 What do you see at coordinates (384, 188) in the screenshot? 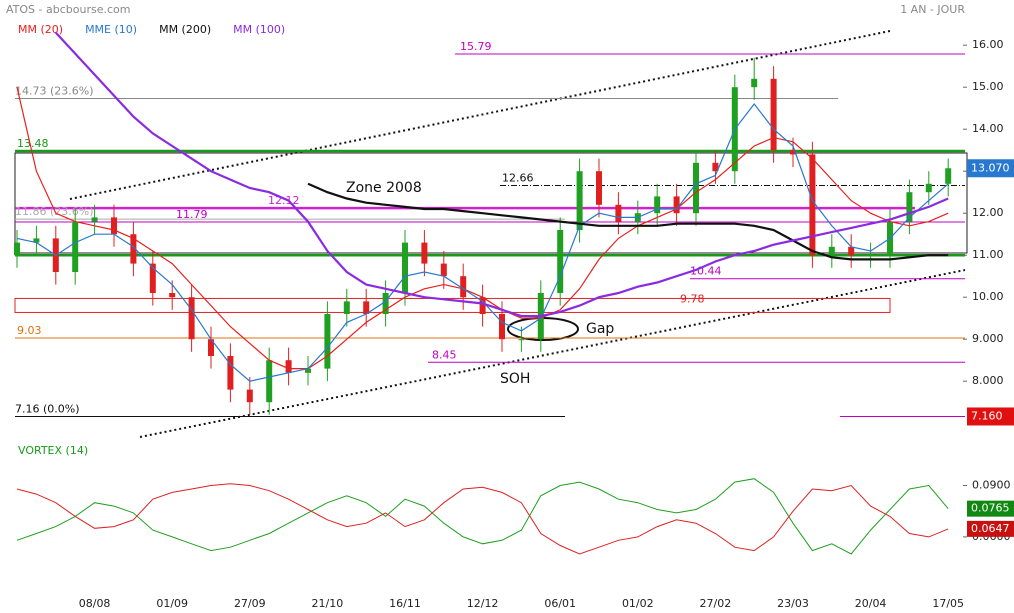
I see `annotation: Zone 2008` at bounding box center [384, 188].